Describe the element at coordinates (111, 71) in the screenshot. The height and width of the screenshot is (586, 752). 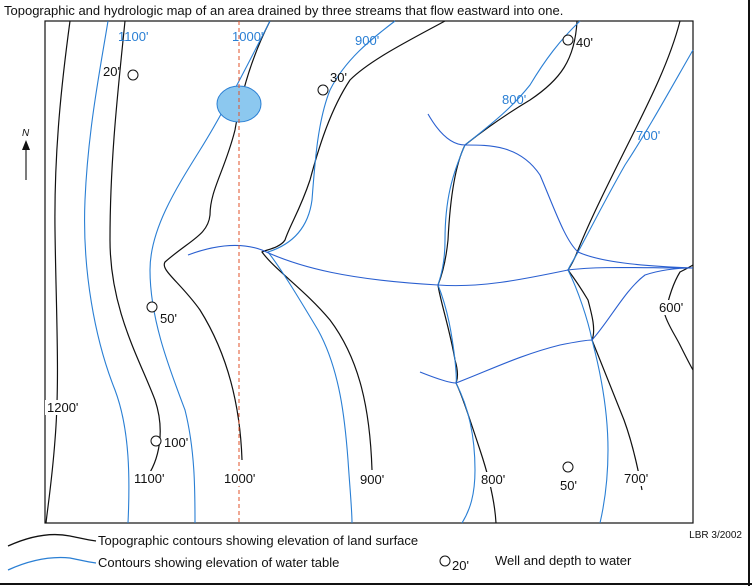
I see `well-depth-label: 20'` at that location.